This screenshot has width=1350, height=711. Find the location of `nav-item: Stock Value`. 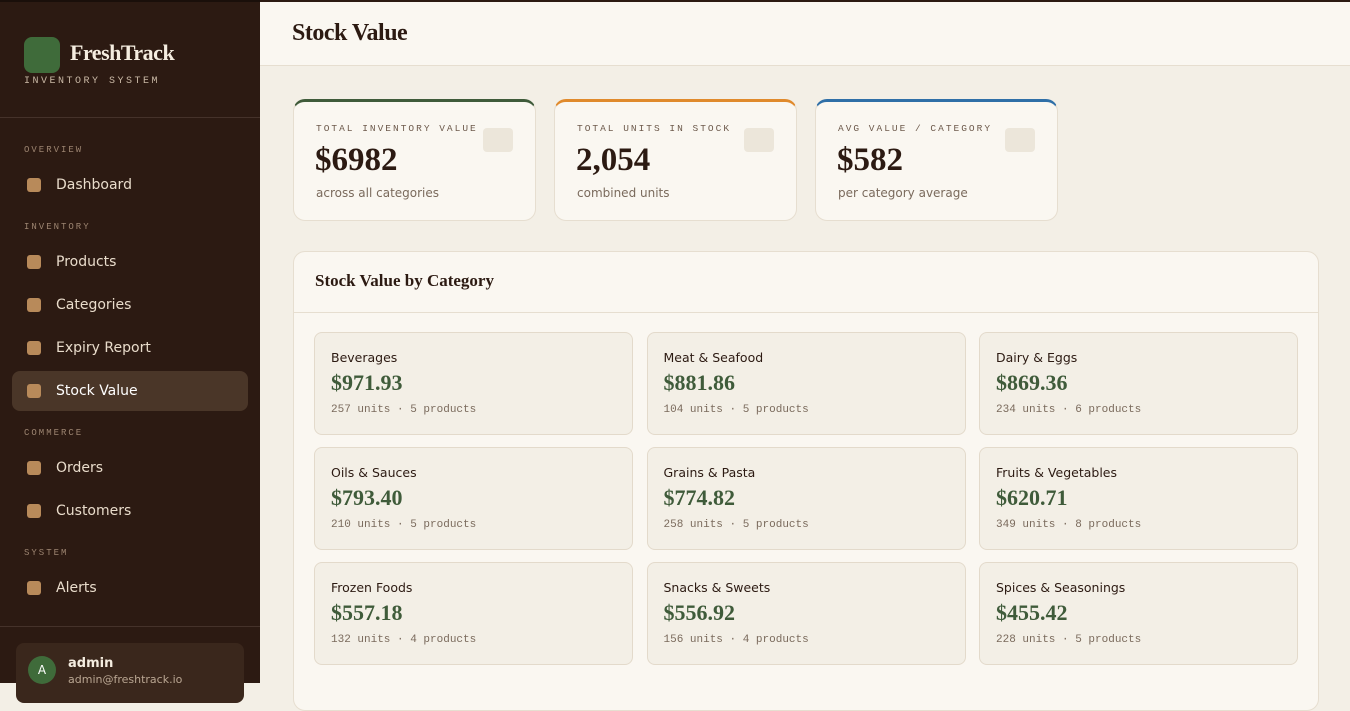

nav-item: Stock Value is located at coordinates (130, 391).